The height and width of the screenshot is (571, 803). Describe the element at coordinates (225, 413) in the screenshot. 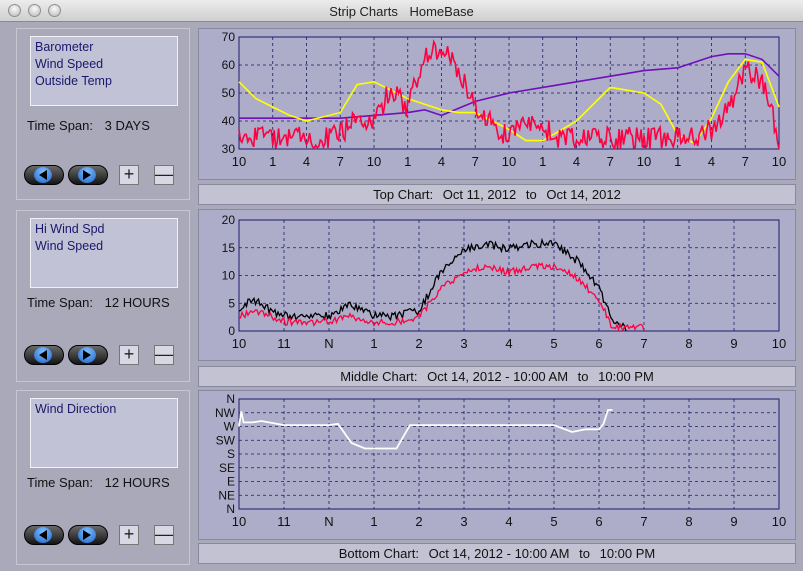

I see `y-tick-label: NW` at that location.